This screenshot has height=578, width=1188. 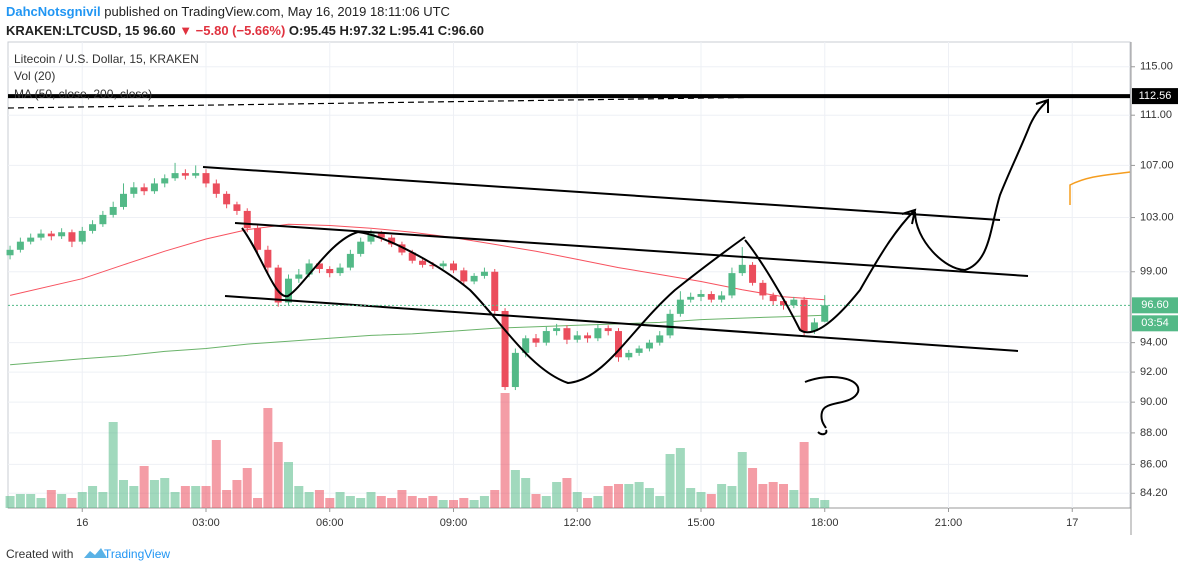 What do you see at coordinates (206, 523) in the screenshot?
I see `x-tick-label: 03:00` at bounding box center [206, 523].